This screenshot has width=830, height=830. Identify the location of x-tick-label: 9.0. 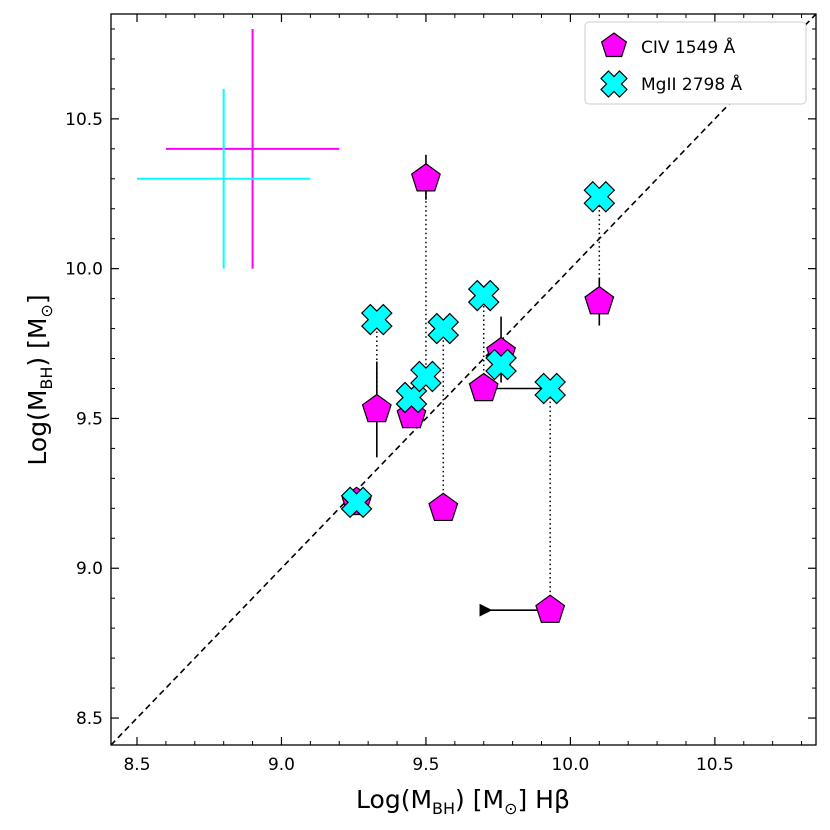
(281, 765).